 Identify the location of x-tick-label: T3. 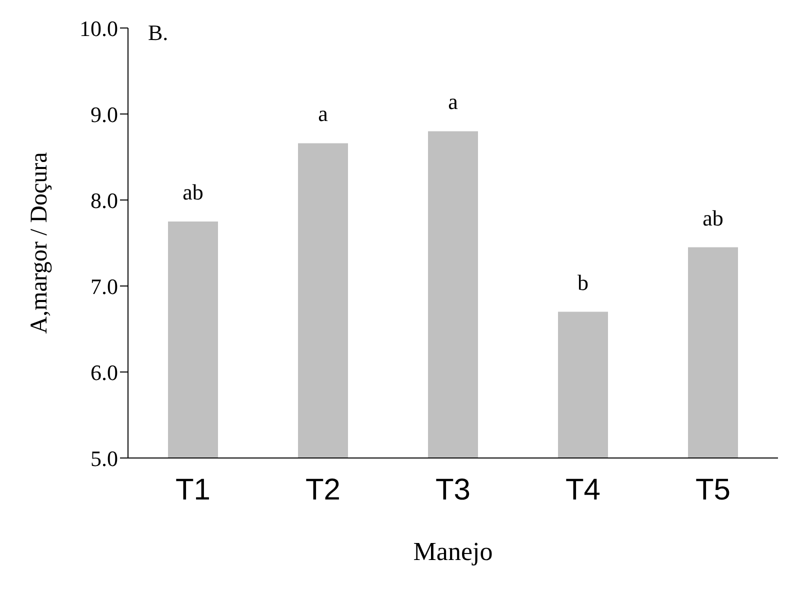
(453, 489).